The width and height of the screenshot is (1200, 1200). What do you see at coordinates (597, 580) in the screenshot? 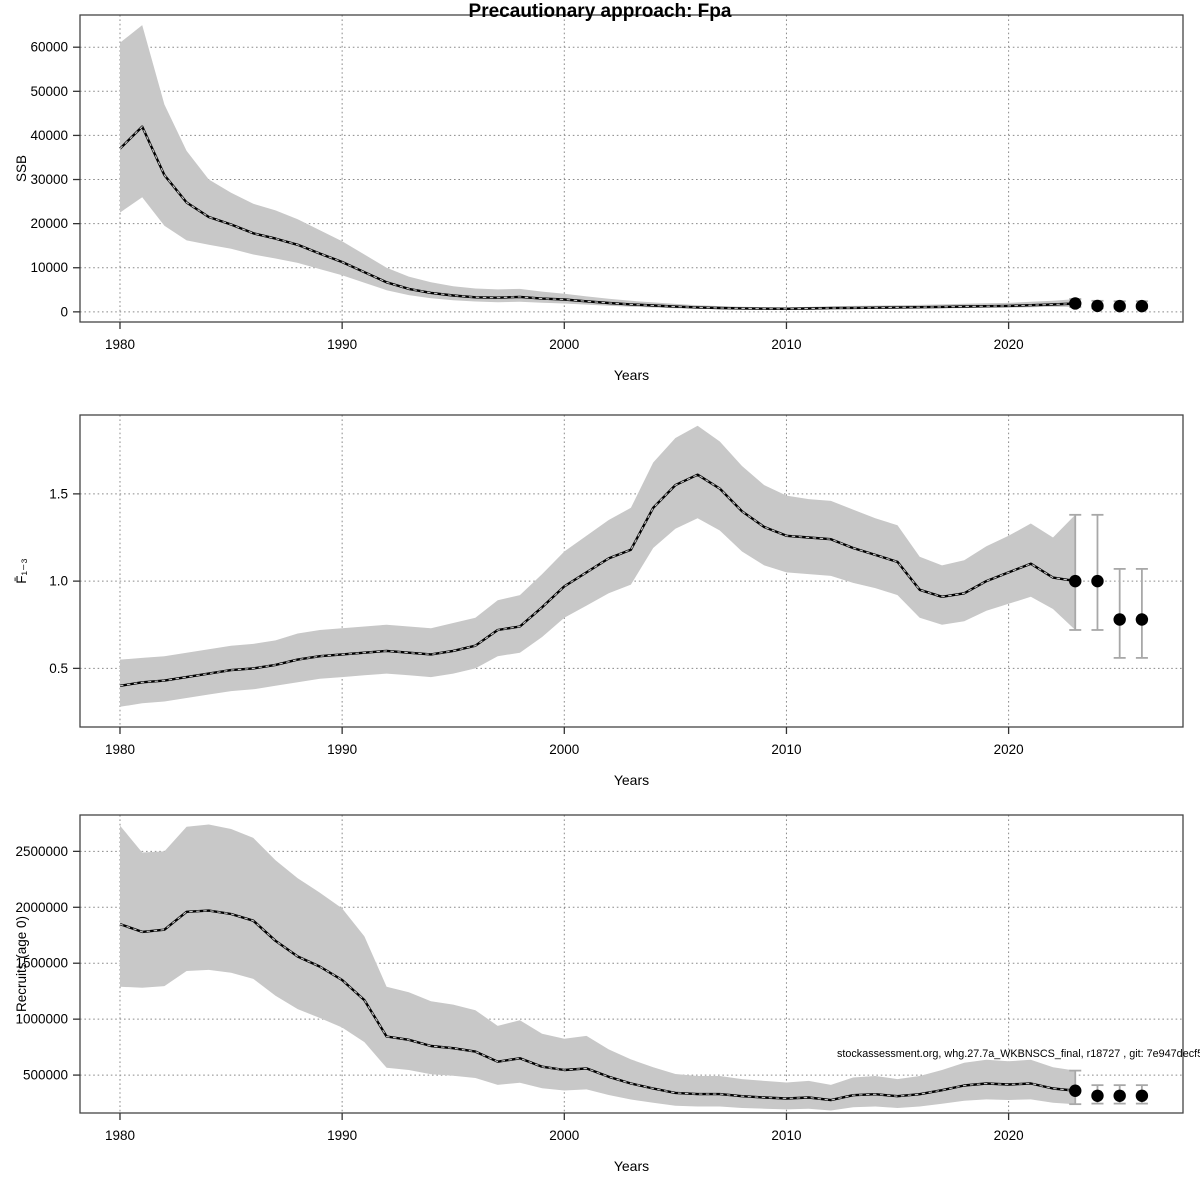
I see `estimate-line` at bounding box center [597, 580].